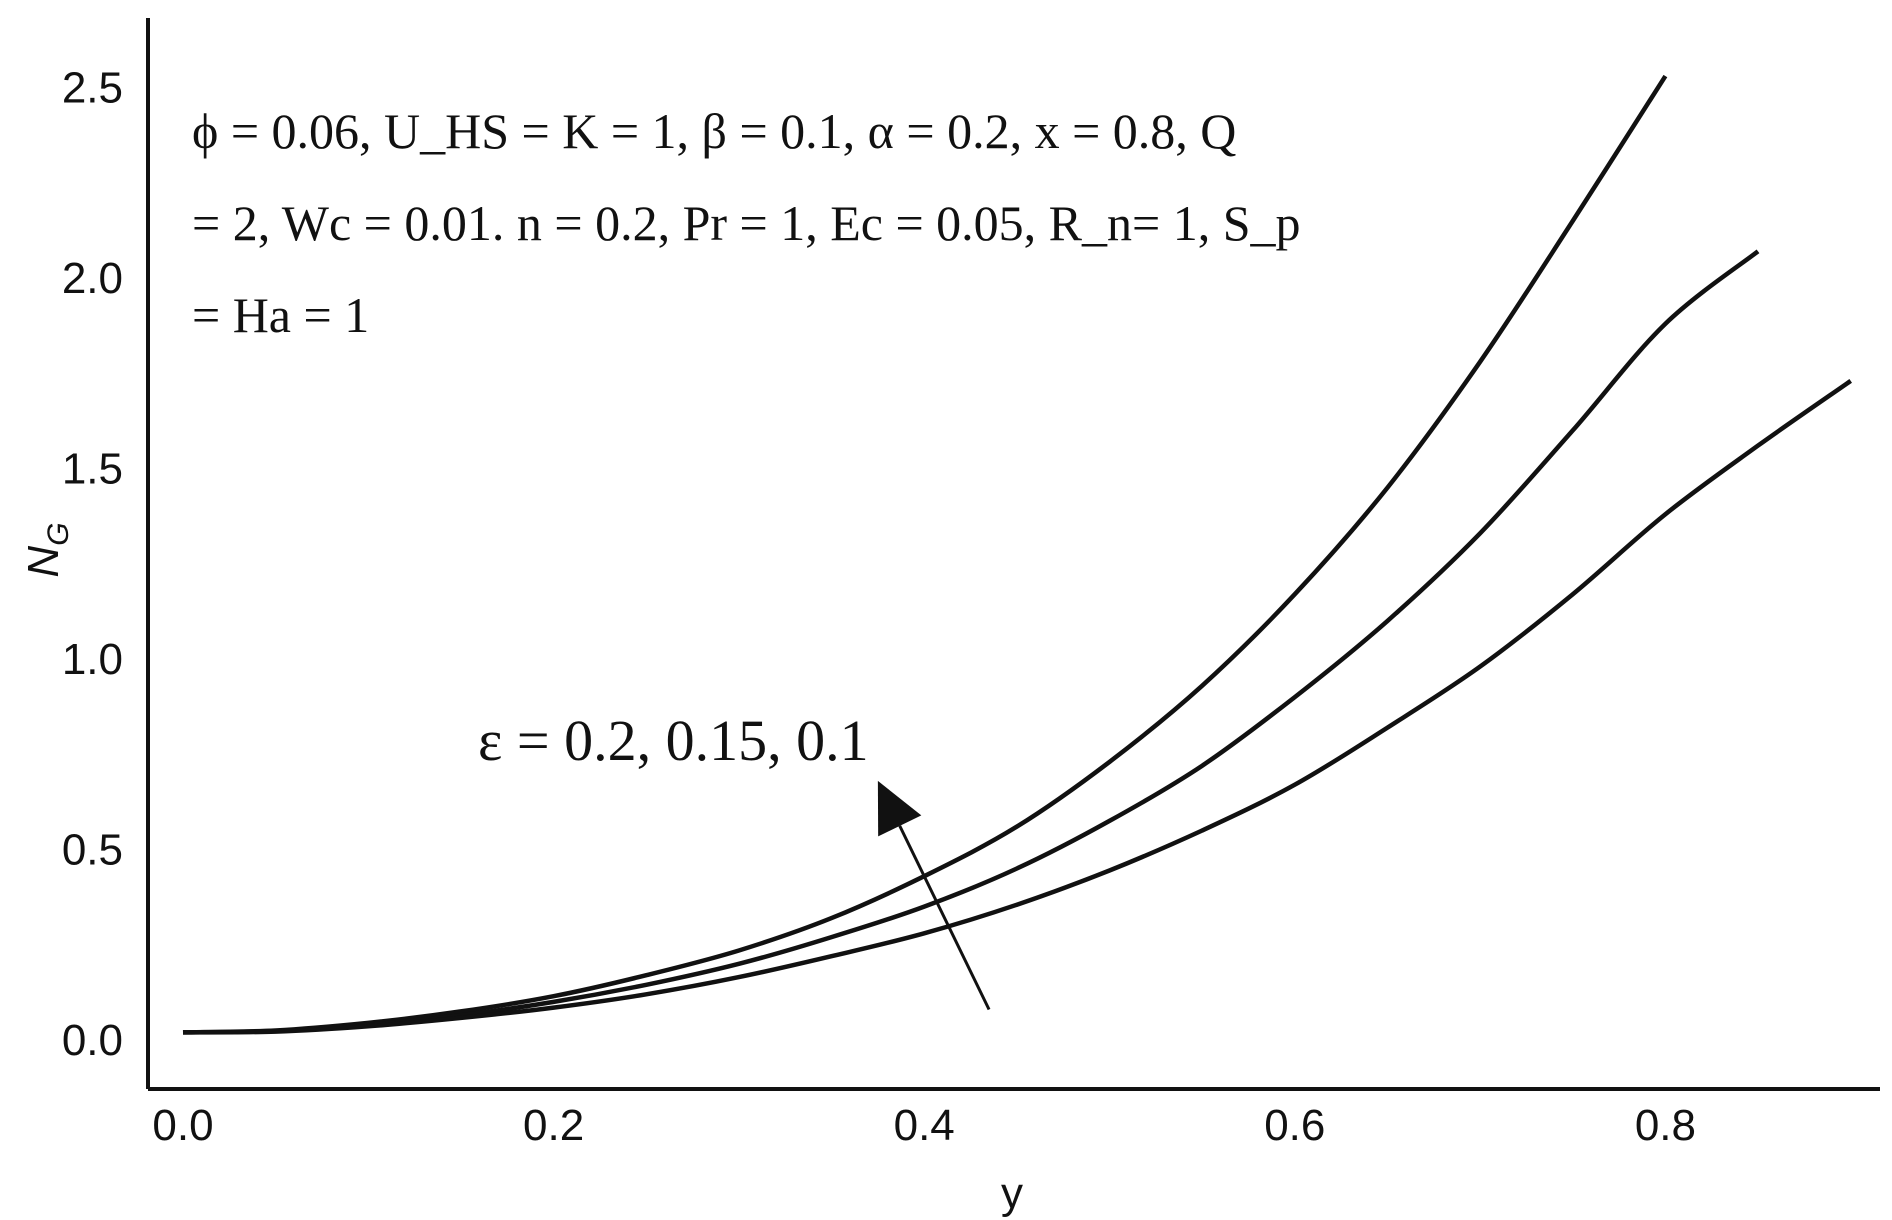 This screenshot has height=1220, width=1892. I want to click on y-tick-label: 1.5, so click(92, 469).